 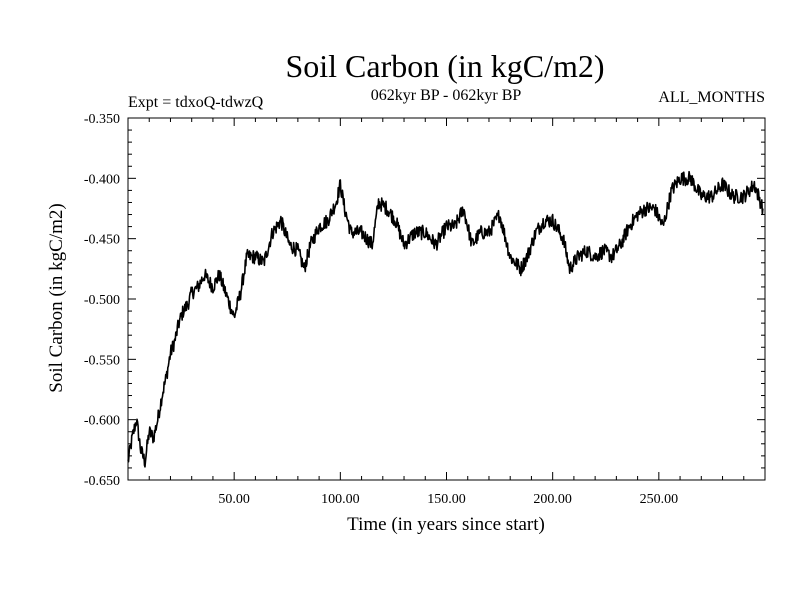 What do you see at coordinates (102, 421) in the screenshot?
I see `y-tick-label: -0.600` at bounding box center [102, 421].